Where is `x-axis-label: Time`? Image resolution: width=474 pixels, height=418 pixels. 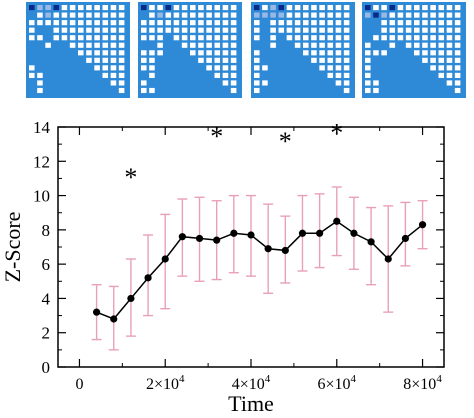
x-axis-label: Time is located at coordinates (251, 402).